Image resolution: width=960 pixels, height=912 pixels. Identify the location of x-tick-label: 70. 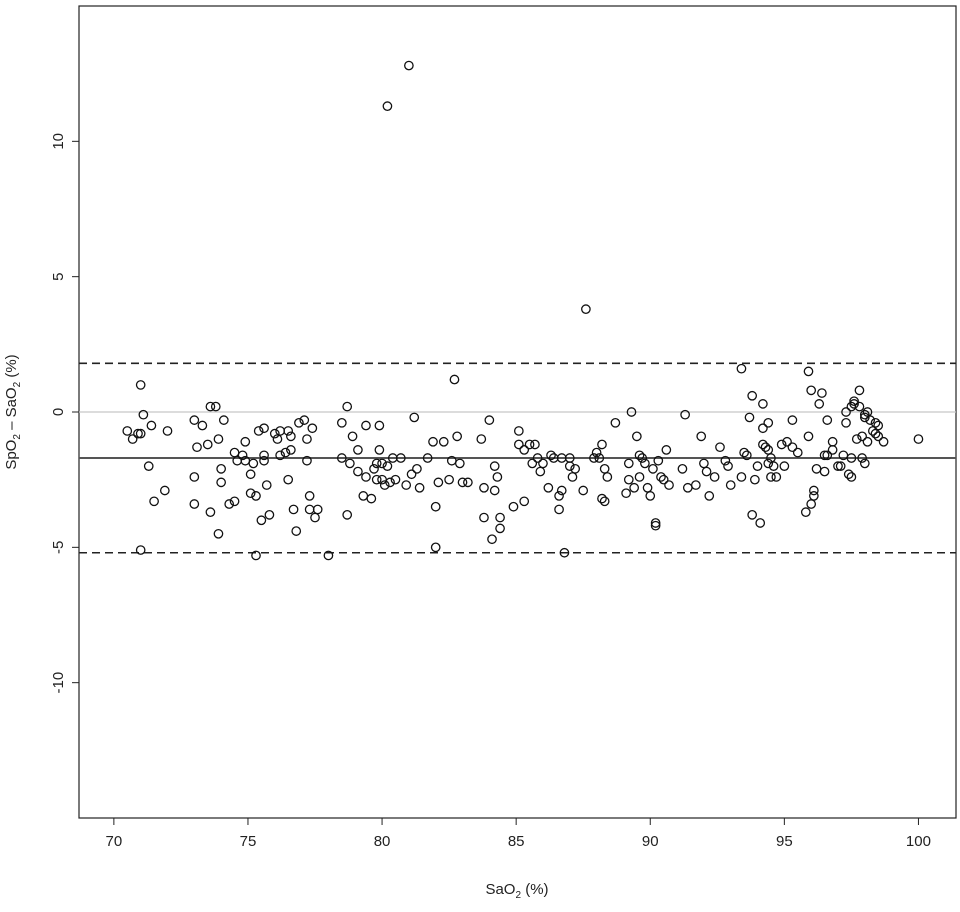
(114, 841).